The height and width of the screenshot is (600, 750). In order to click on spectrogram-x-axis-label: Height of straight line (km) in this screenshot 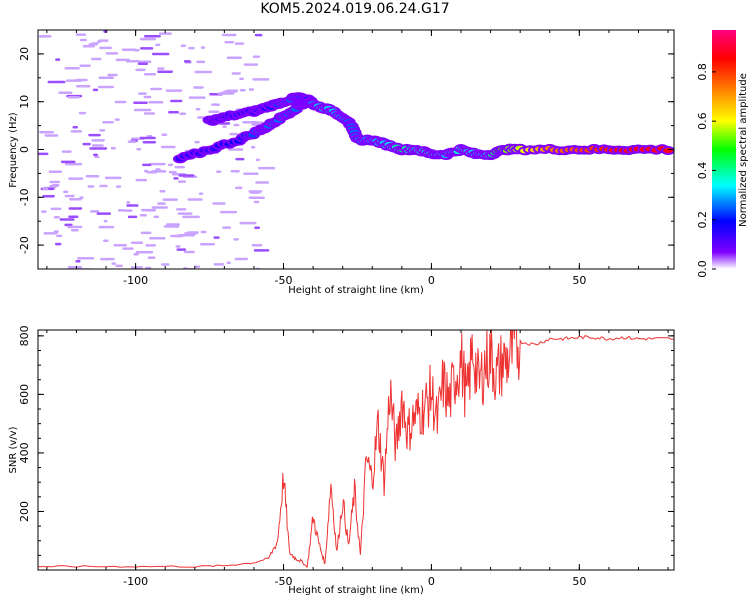, I will do `click(356, 290)`.